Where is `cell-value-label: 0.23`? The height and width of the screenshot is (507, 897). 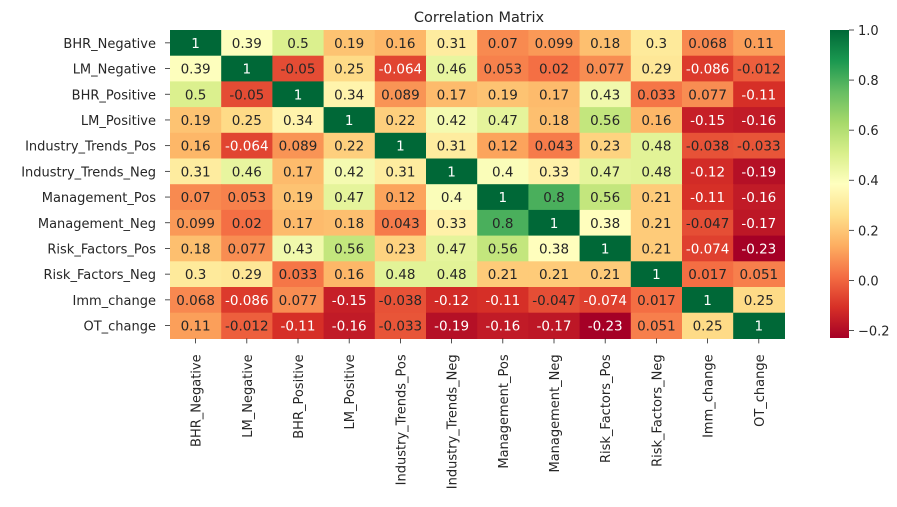
cell-value-label: 0.23 is located at coordinates (605, 147).